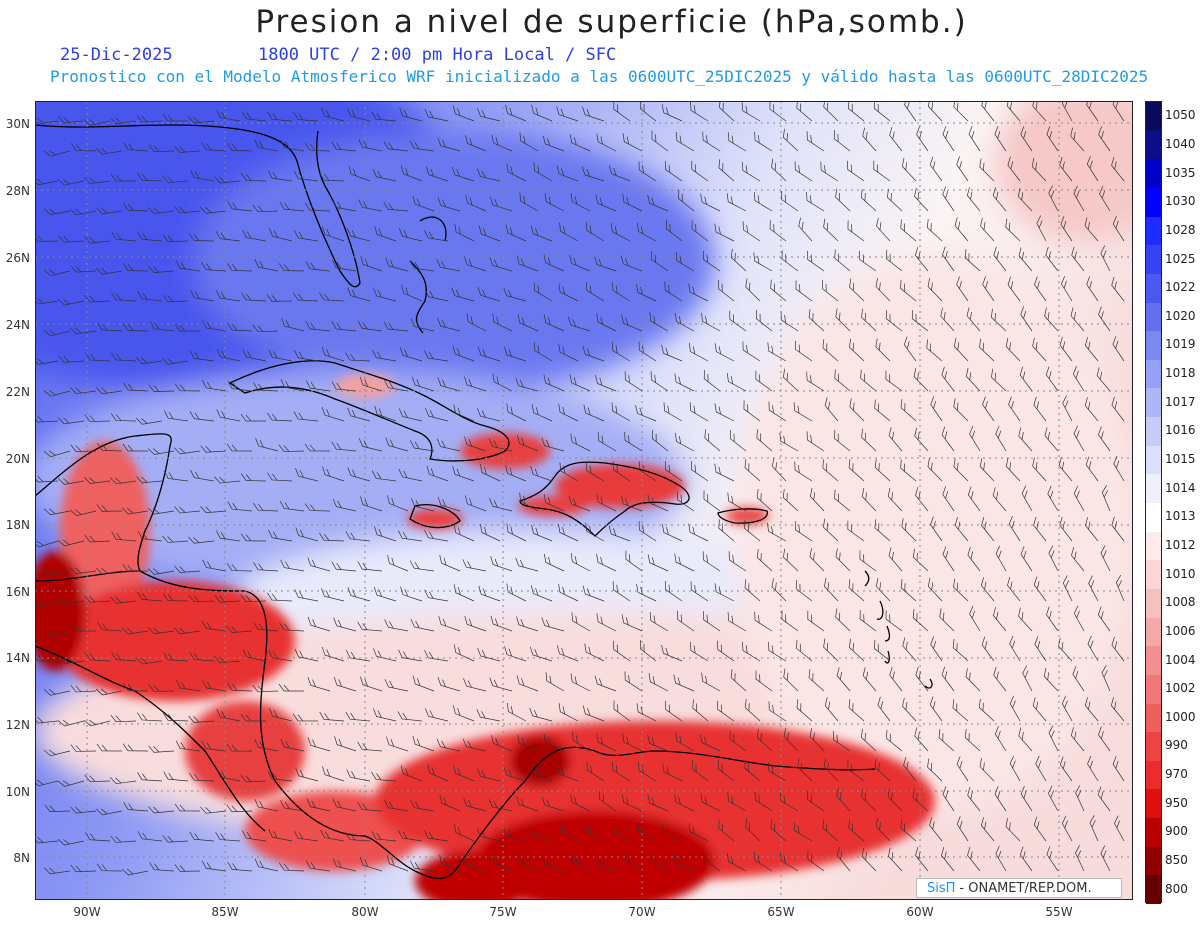 Image resolution: width=1200 pixels, height=927 pixels. What do you see at coordinates (1019, 888) in the screenshot?
I see `credit-box: SisΠ - ONAMET/REP.DOM.` at bounding box center [1019, 888].